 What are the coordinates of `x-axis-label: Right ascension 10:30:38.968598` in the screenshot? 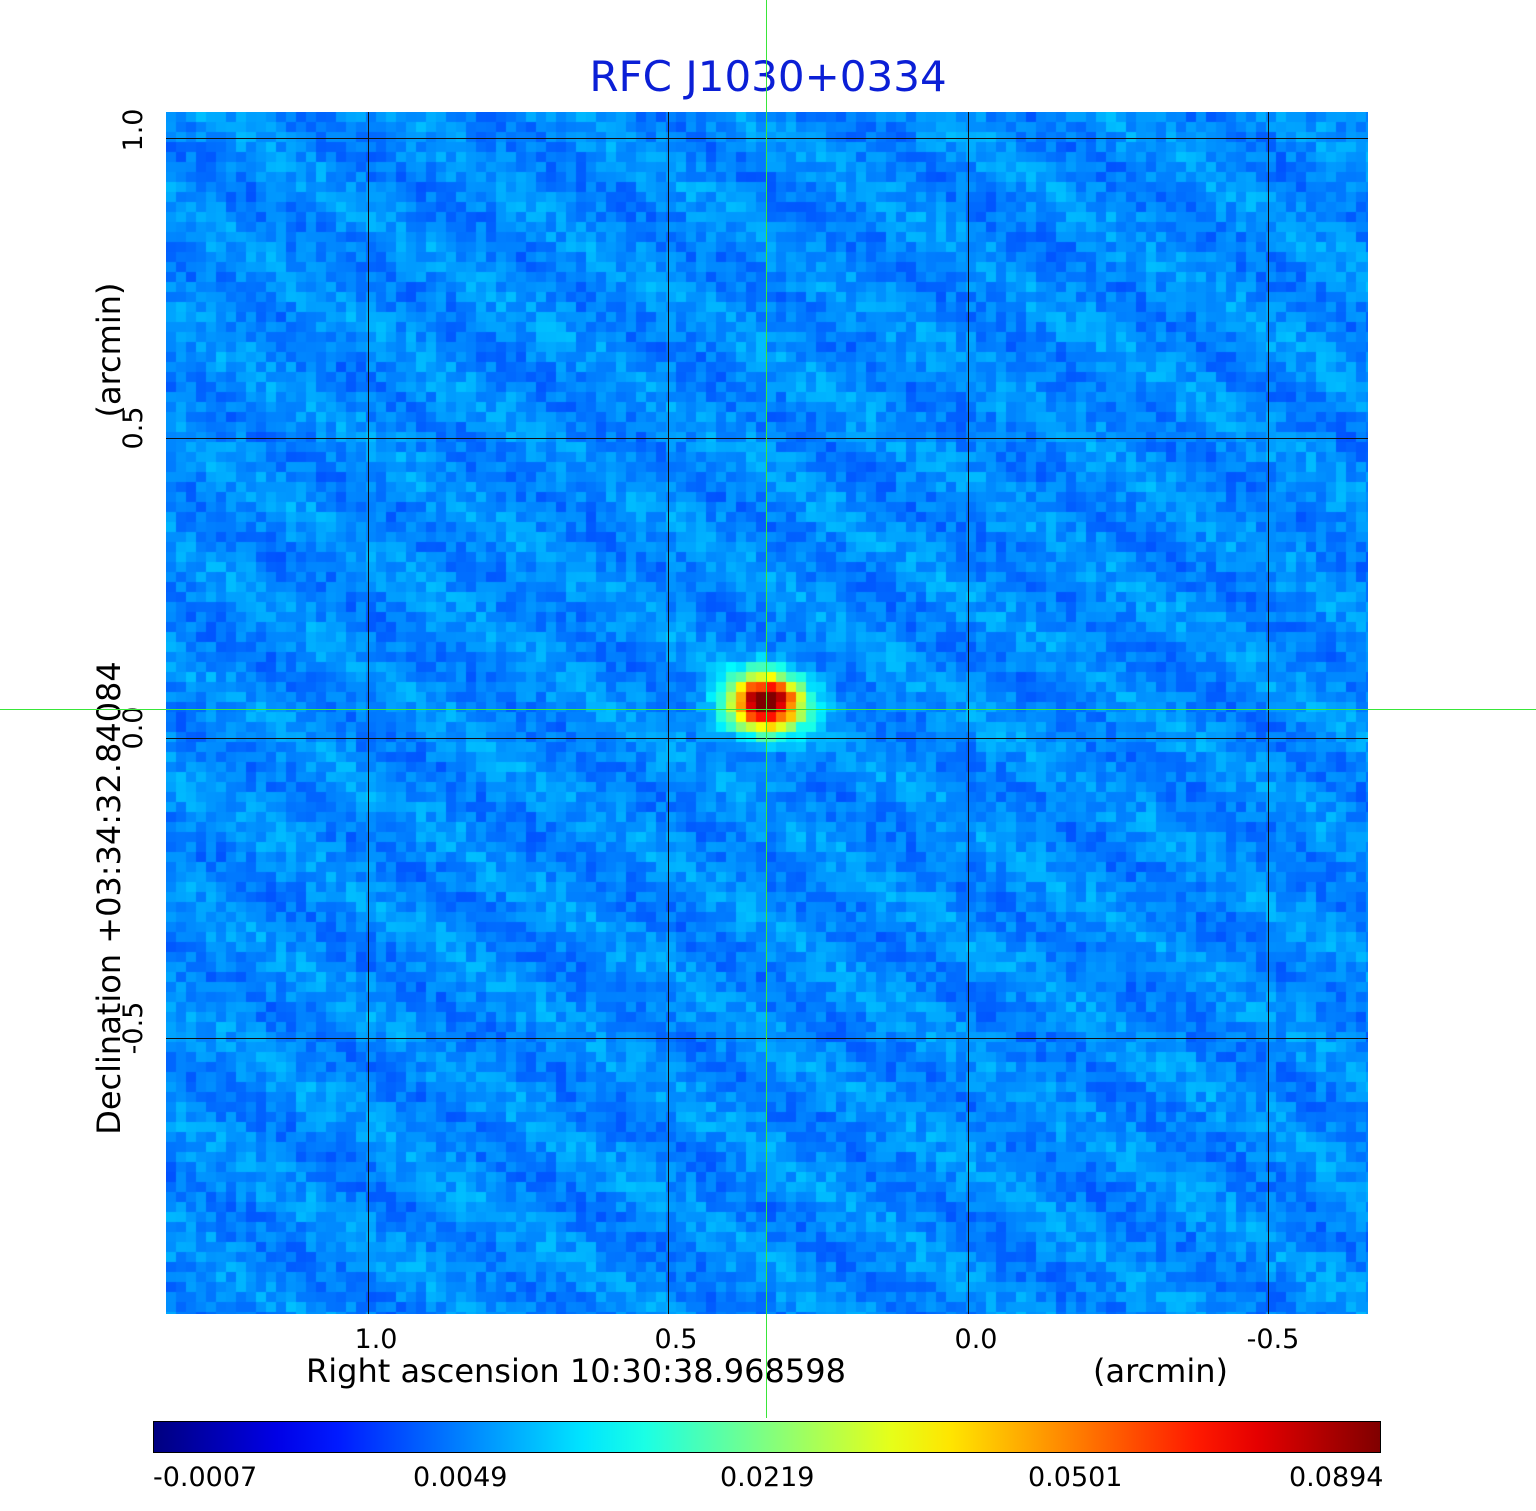 It's located at (576, 1371).